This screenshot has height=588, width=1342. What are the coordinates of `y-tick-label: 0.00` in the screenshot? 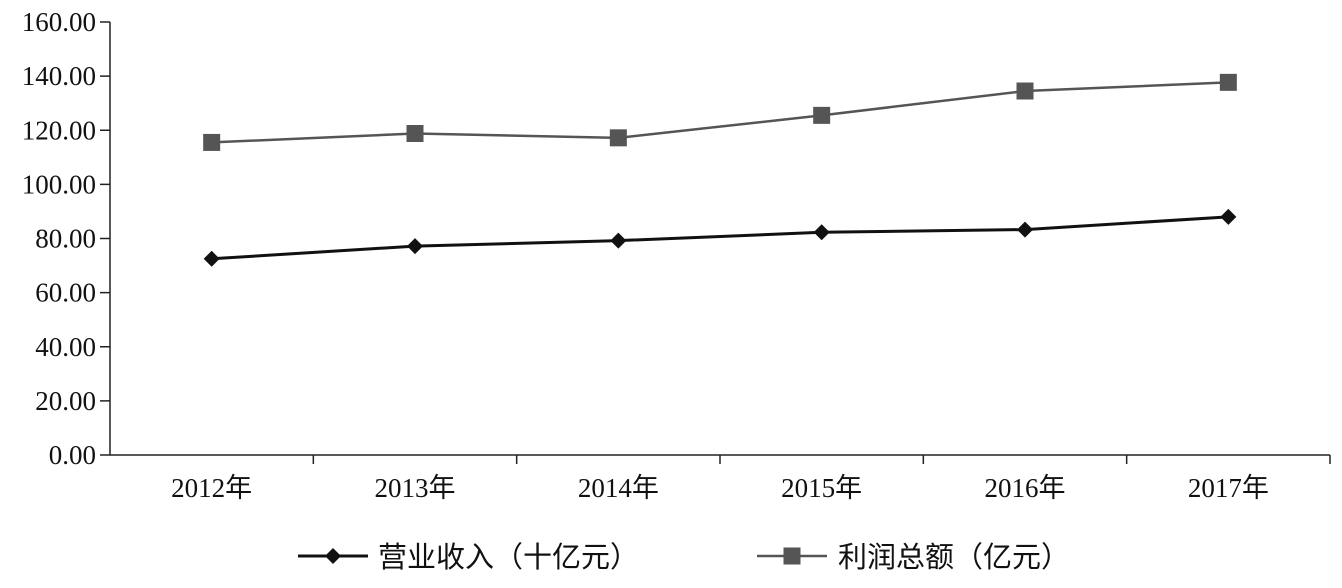 It's located at (72, 455).